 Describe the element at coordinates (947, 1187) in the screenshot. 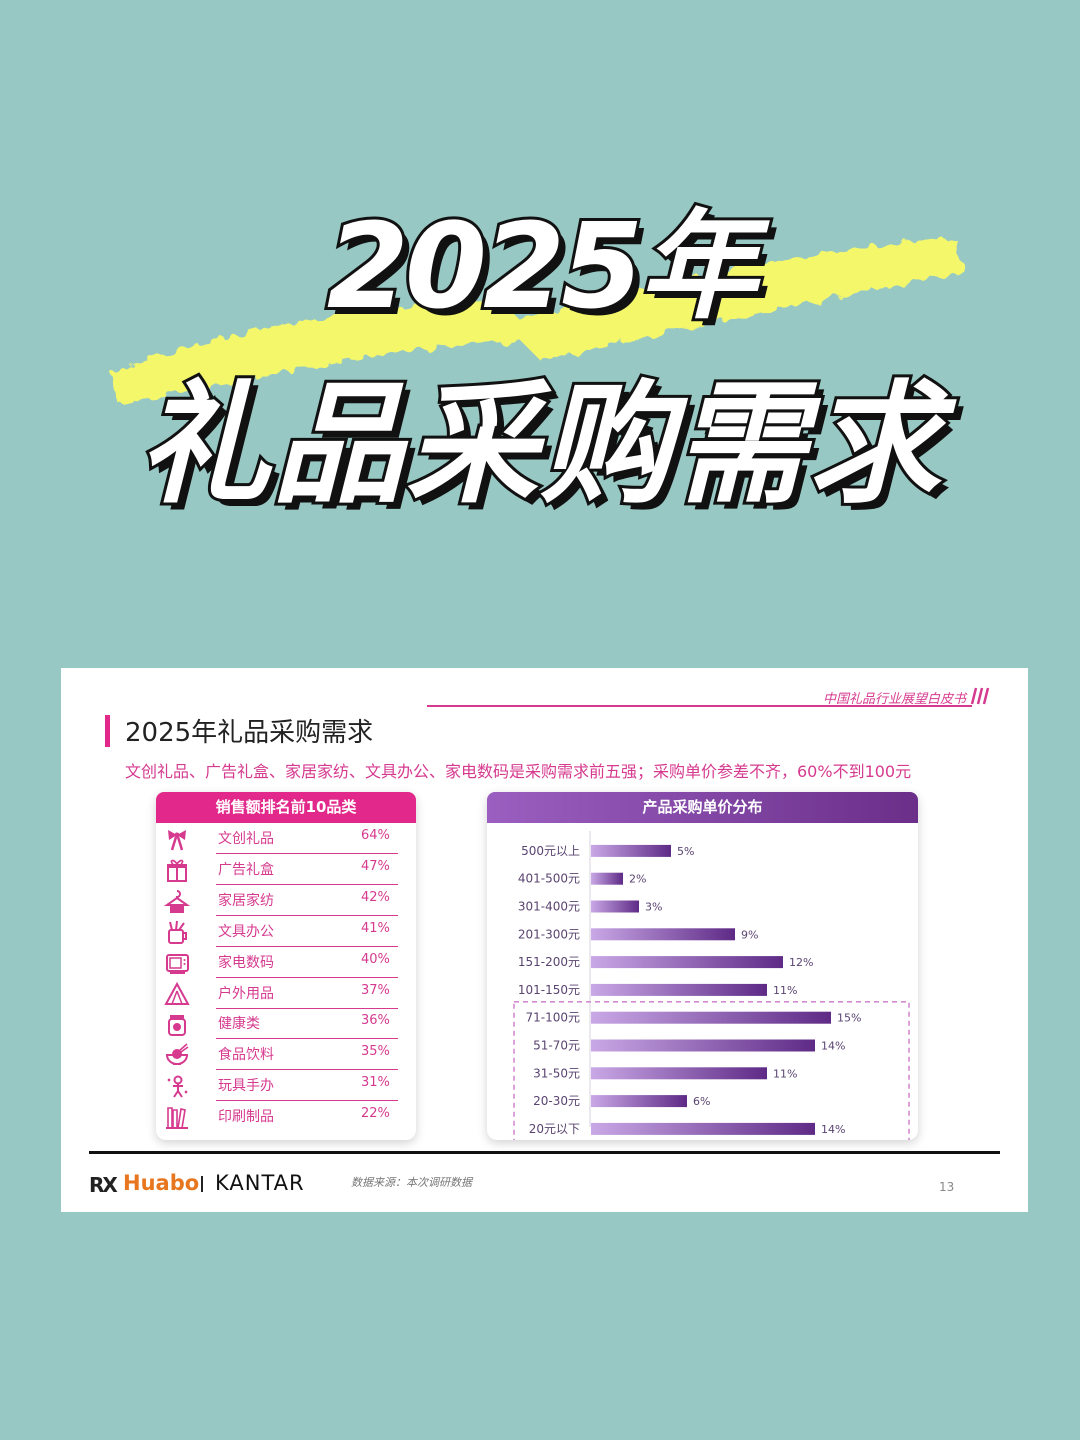

I see `page-number: 13` at that location.